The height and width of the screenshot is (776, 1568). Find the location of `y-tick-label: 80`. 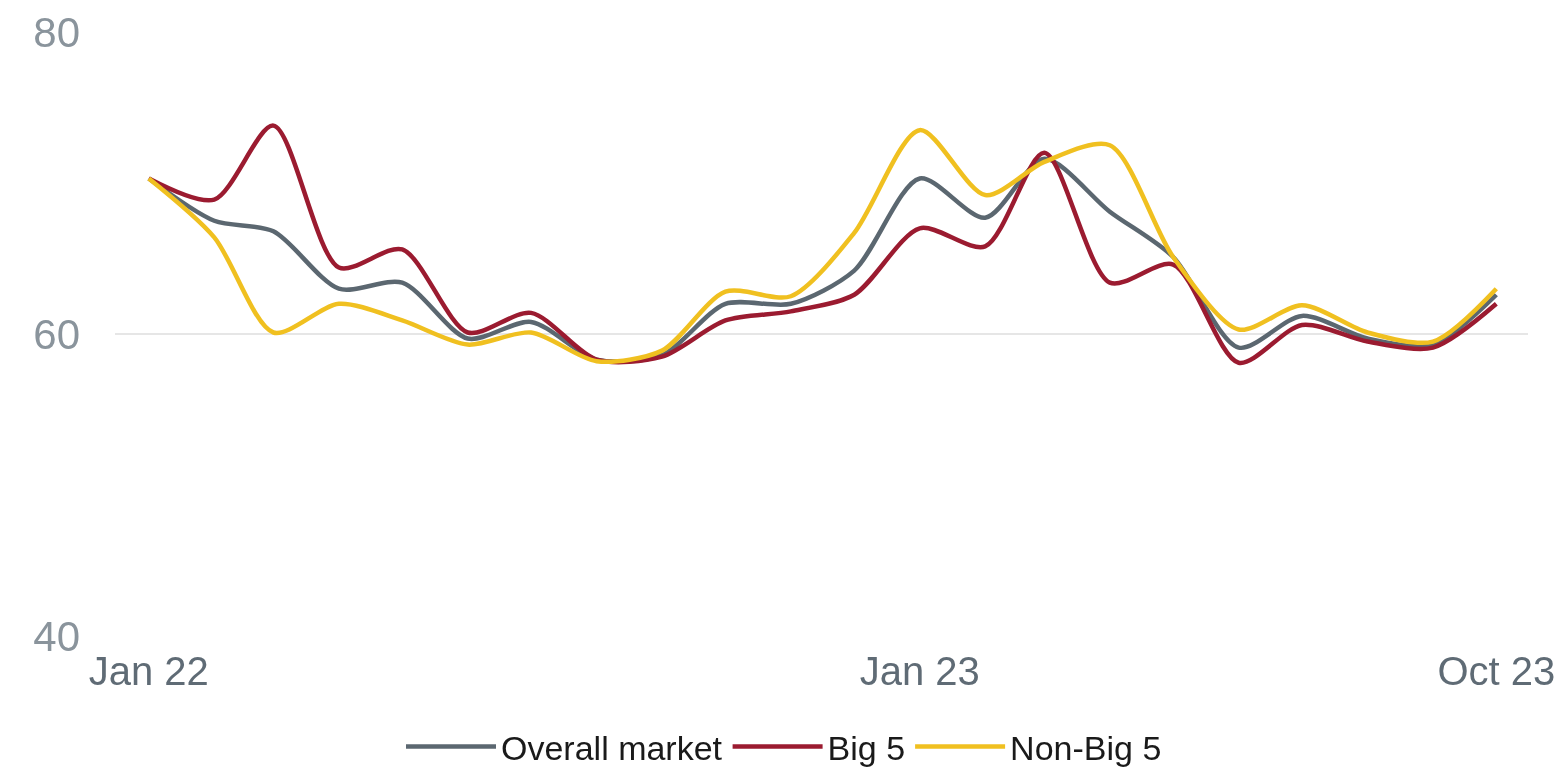

y-tick-label: 80 is located at coordinates (56, 32).